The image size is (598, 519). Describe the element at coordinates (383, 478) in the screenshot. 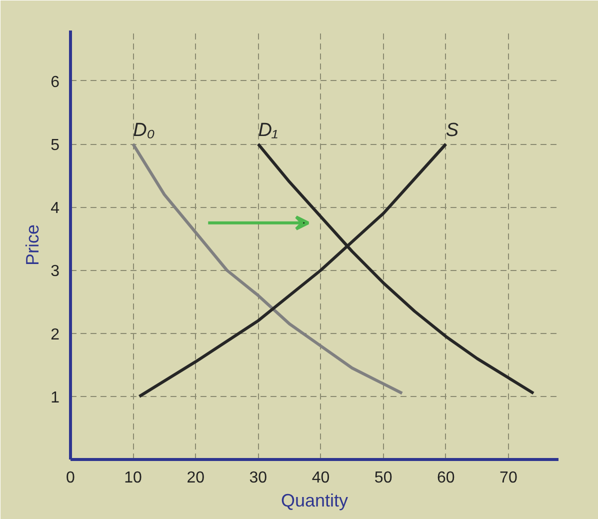

I see `x-tick-label: 50` at that location.